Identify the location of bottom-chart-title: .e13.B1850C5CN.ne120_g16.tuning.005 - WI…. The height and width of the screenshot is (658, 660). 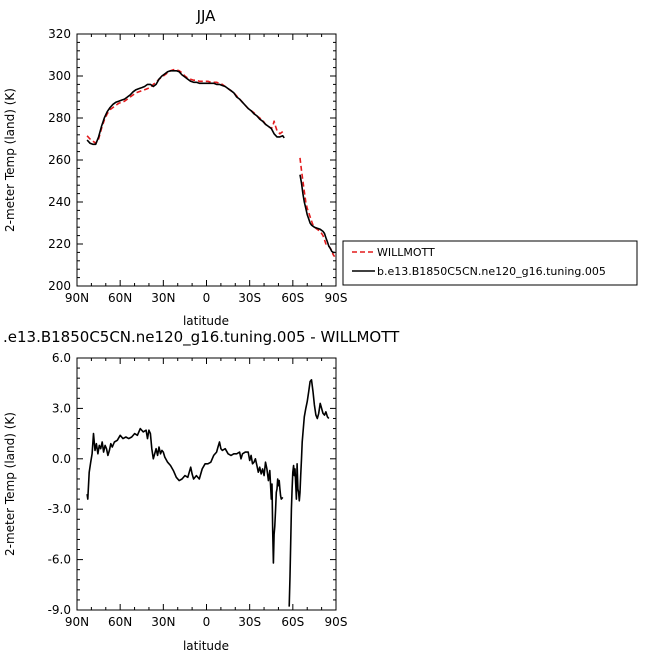
(201, 337).